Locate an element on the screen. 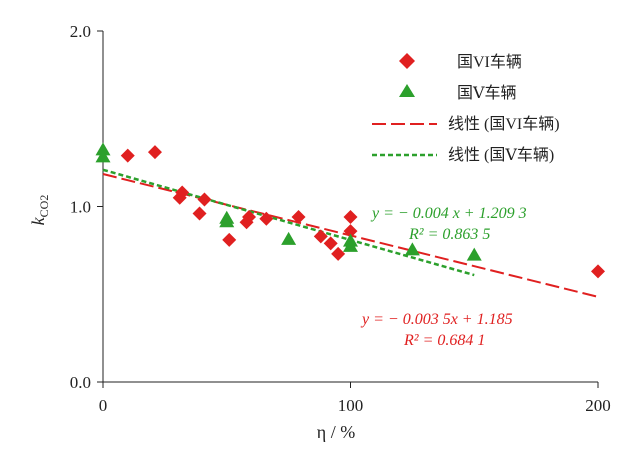  y-tick-label: 1.0 is located at coordinates (80, 207).